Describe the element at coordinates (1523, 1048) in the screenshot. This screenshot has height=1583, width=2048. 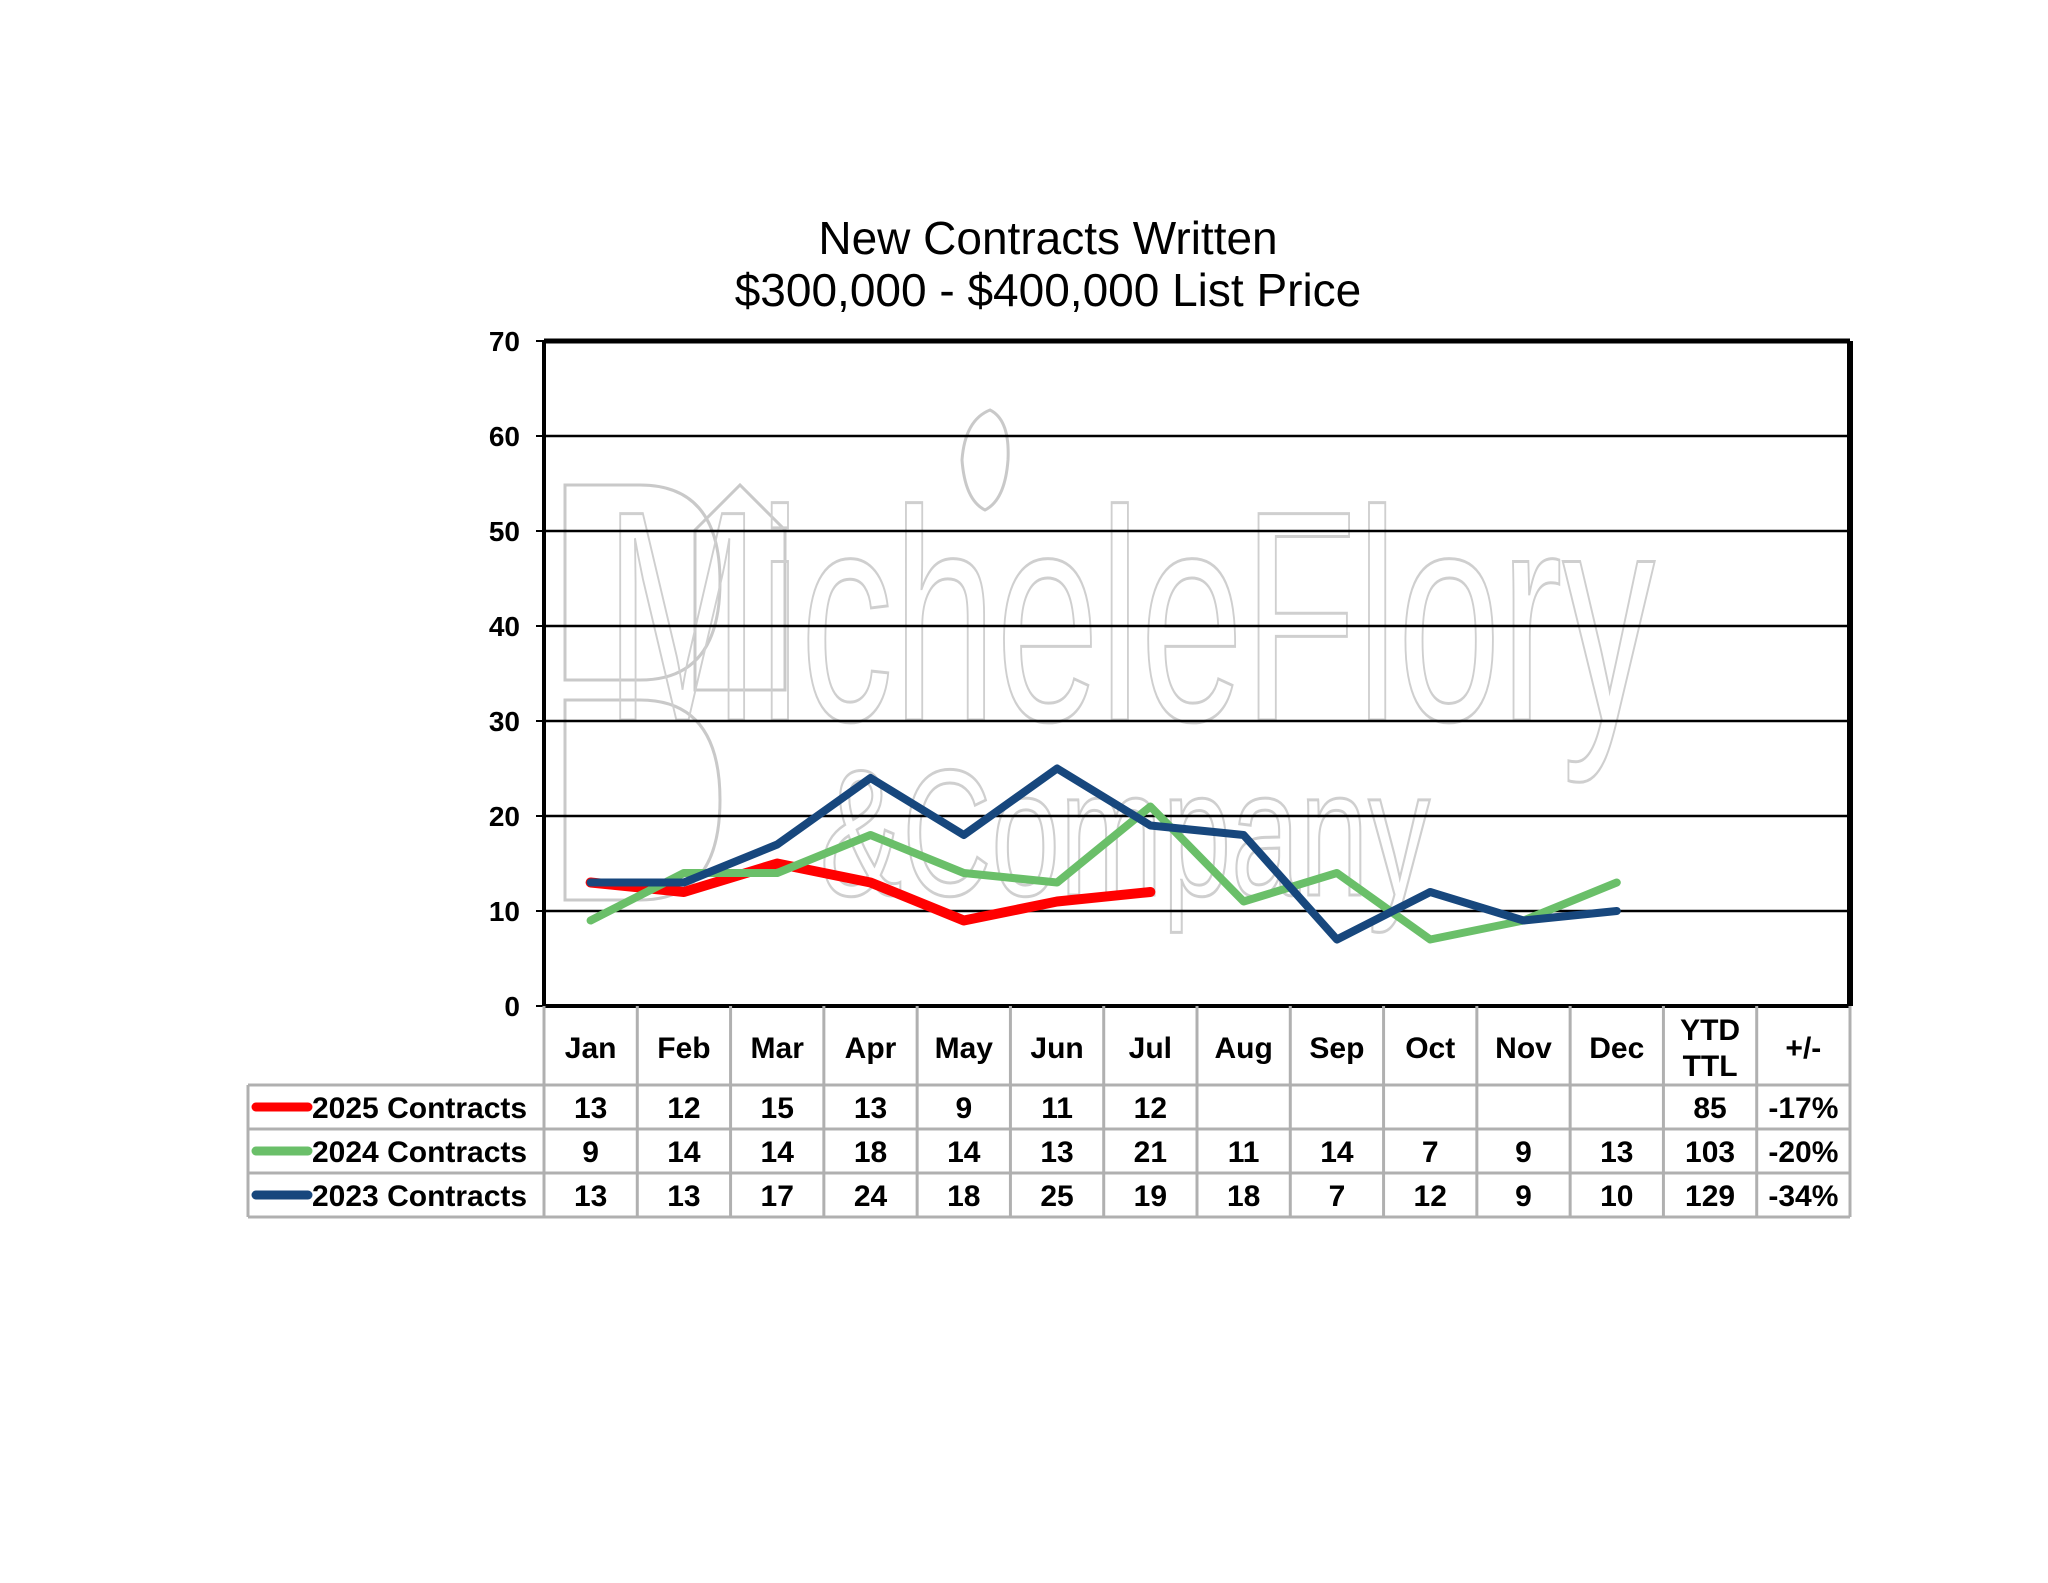
I see `x-category-label: Nov` at that location.